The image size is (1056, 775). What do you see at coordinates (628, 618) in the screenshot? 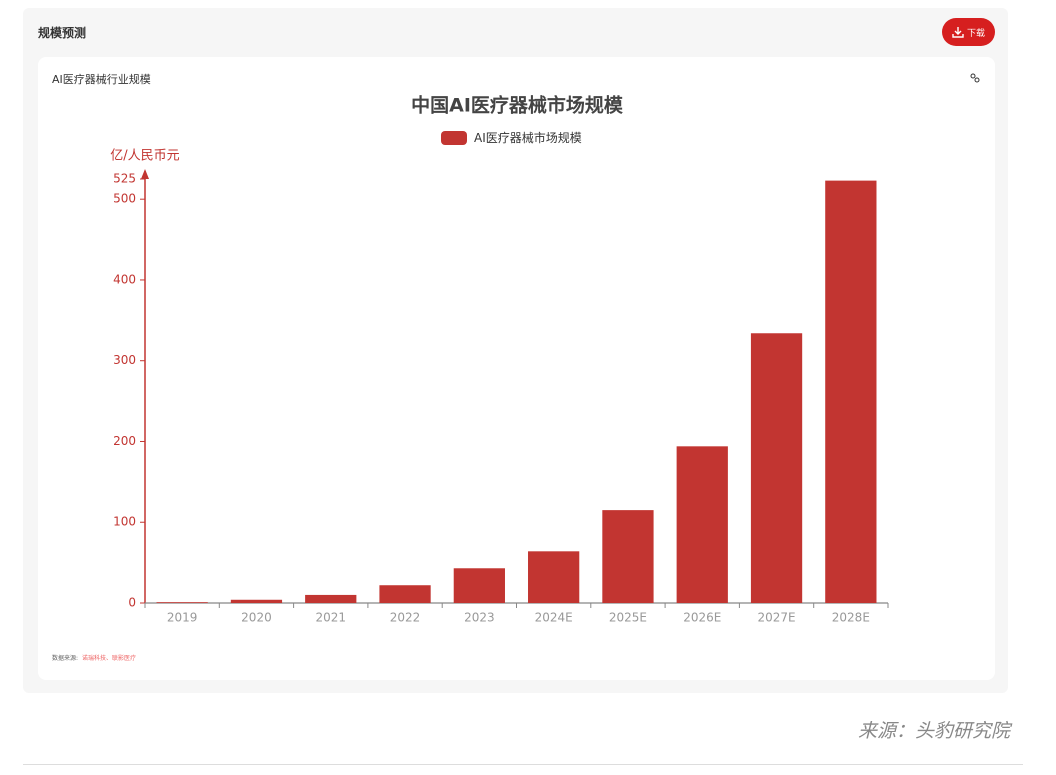
I see `x-tick-label: 2025E` at bounding box center [628, 618].